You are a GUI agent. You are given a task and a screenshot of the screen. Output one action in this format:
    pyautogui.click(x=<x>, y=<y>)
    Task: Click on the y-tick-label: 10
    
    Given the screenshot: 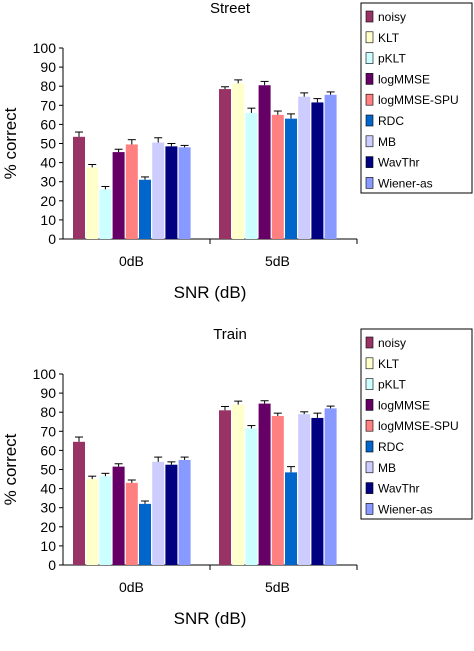 What is the action you would take?
    pyautogui.click(x=48, y=220)
    